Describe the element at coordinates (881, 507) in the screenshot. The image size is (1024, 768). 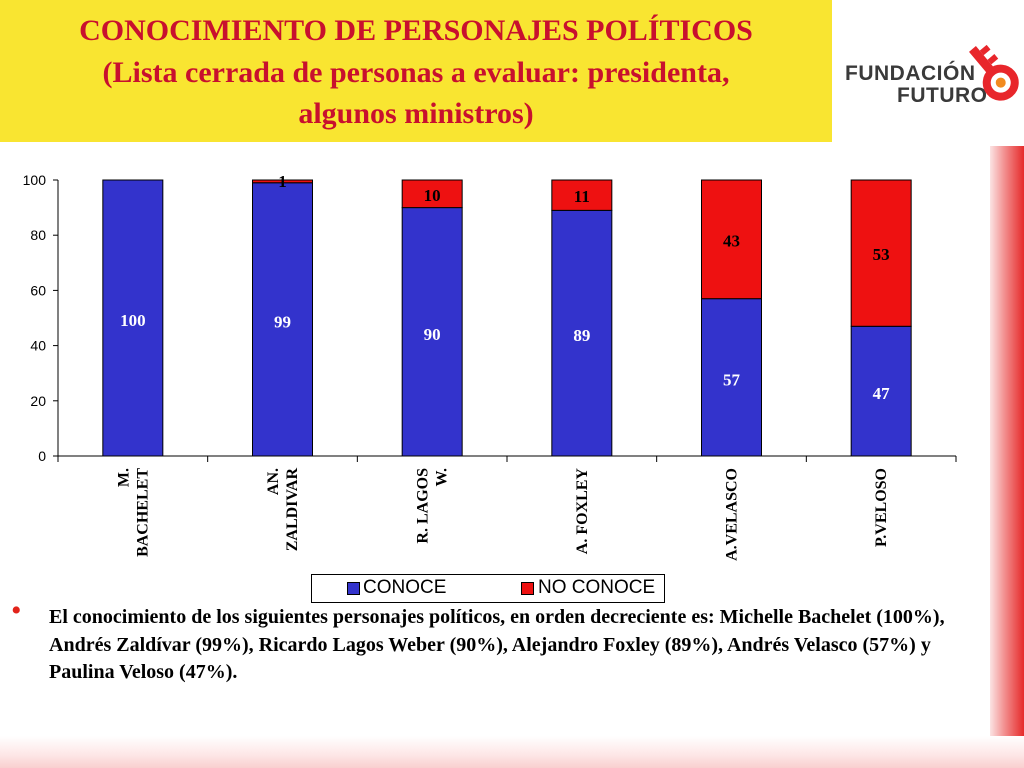
I see `x-category-label: P.VELOSO` at that location.